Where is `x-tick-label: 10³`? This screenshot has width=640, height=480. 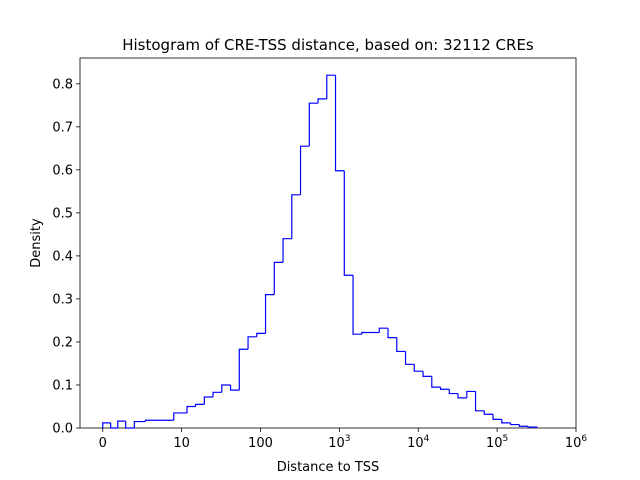
x-tick-label: 10³ is located at coordinates (339, 442).